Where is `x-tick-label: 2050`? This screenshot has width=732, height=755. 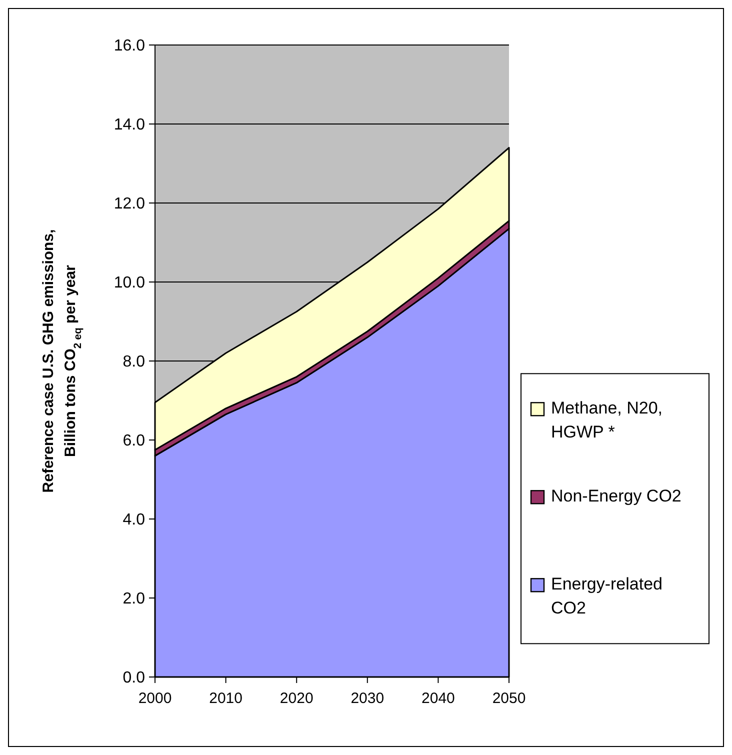
x-tick-label: 2050 is located at coordinates (509, 698).